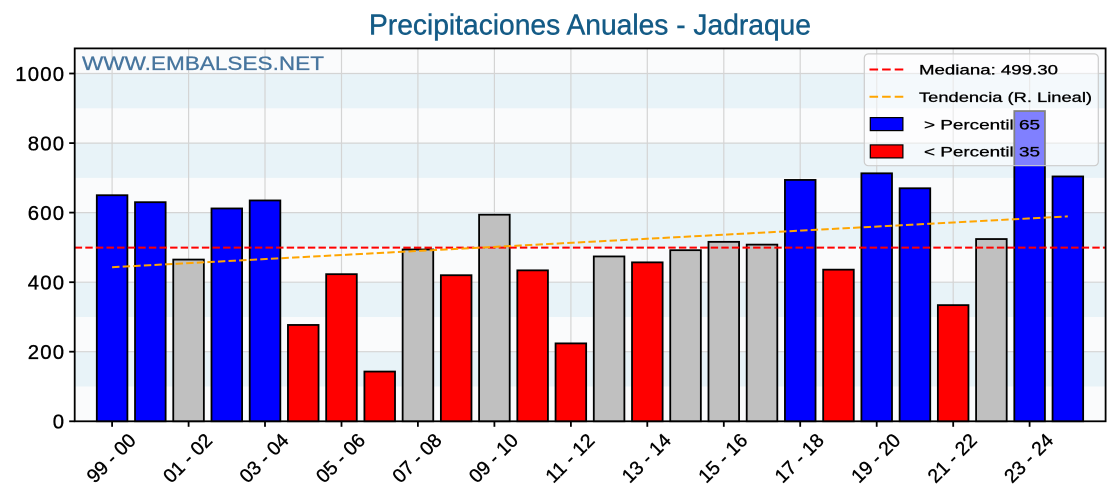  Describe the element at coordinates (590, 25) in the screenshot. I see `svg-text:Precipitaciones Anuales - Jadr: Precipitaciones Anuales - Jadraque` at that location.